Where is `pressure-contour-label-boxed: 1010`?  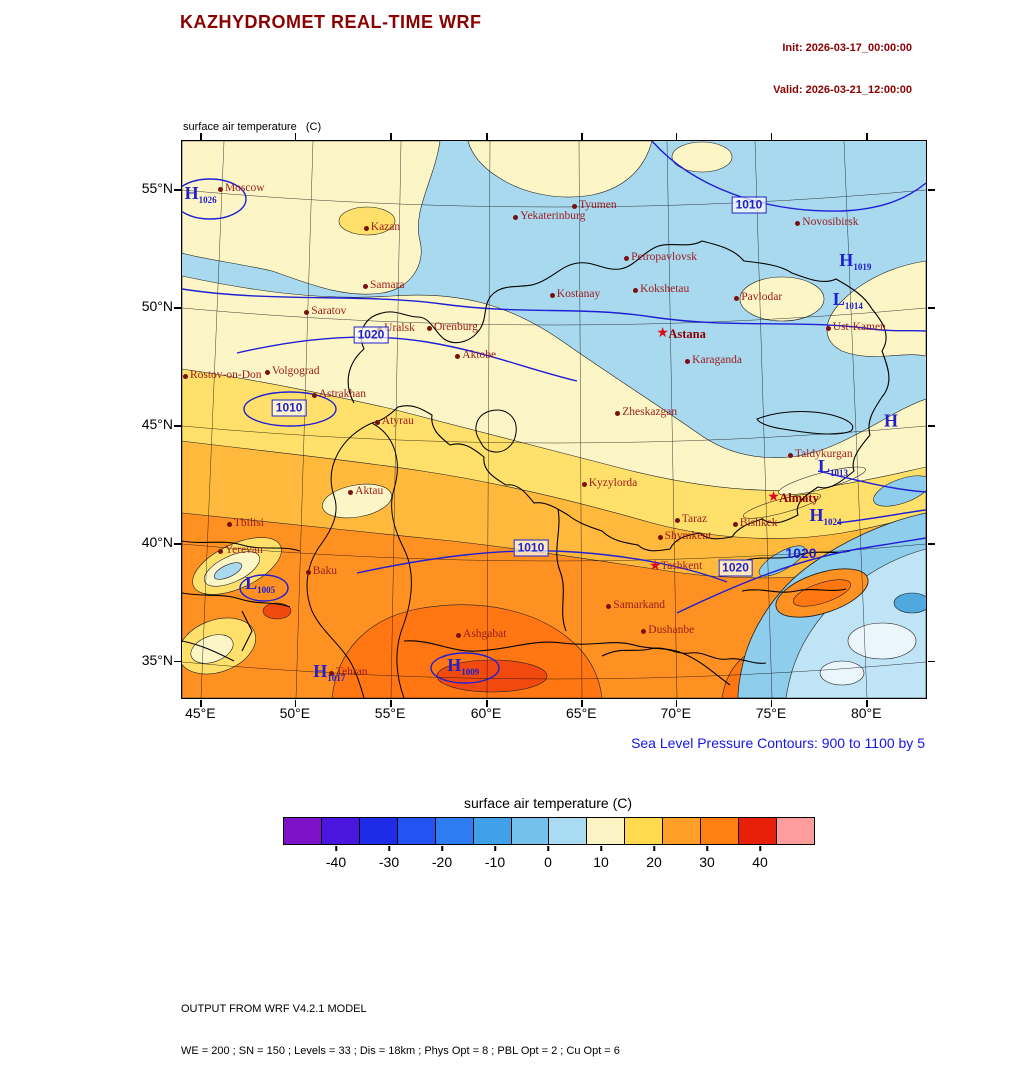
pressure-contour-label-boxed: 1010 is located at coordinates (531, 548).